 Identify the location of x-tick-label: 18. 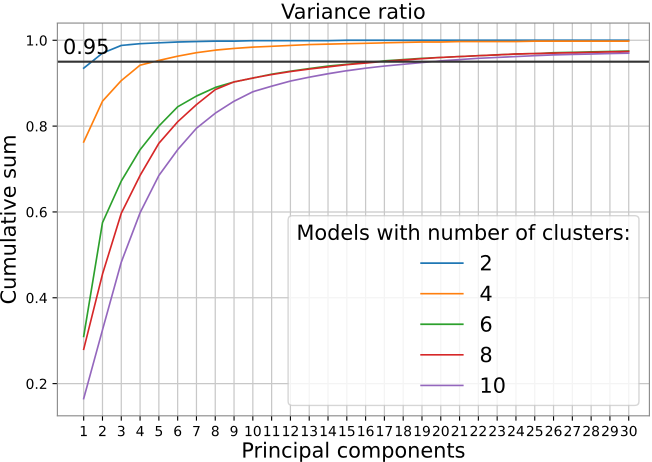
(404, 431).